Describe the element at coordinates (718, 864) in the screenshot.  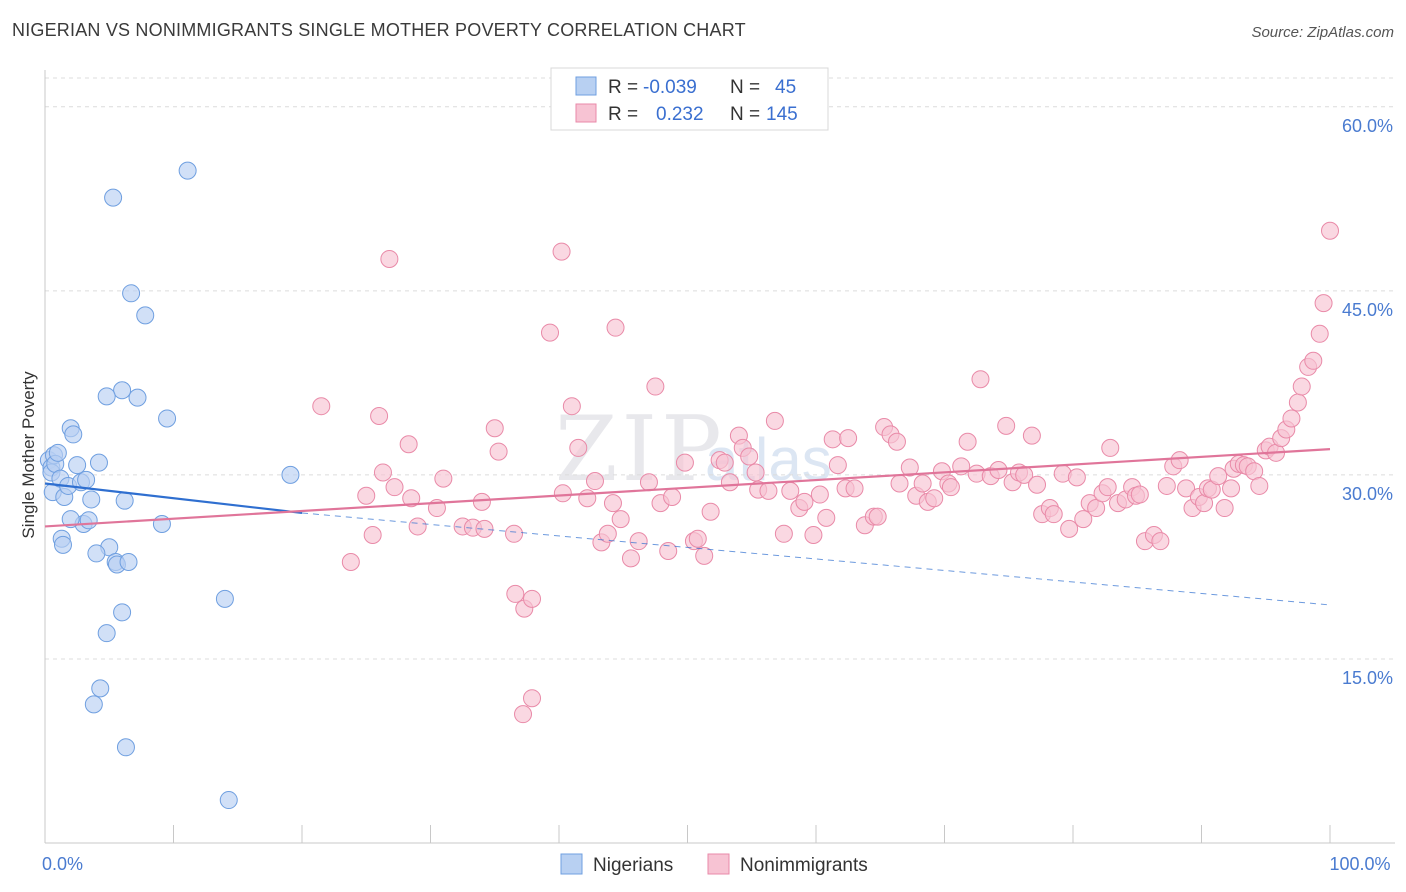
I see `bottom-legend-nonimmigrants-swatch` at that location.